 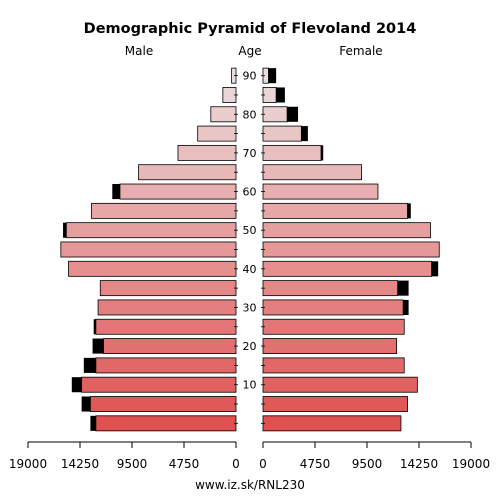 I want to click on male-x-tick-label: 4750, so click(x=184, y=464).